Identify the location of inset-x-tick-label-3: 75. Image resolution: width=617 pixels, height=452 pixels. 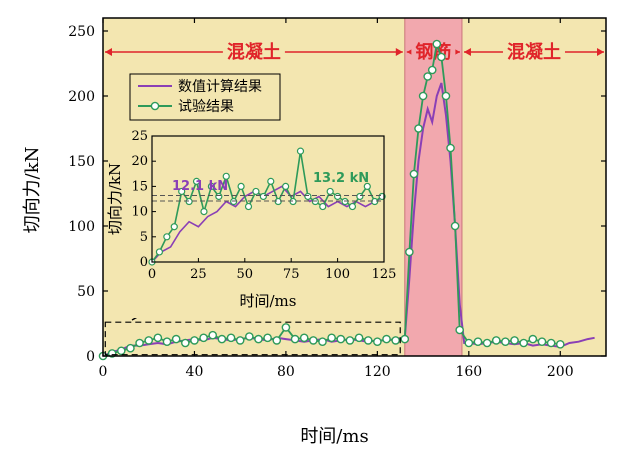
(291, 274).